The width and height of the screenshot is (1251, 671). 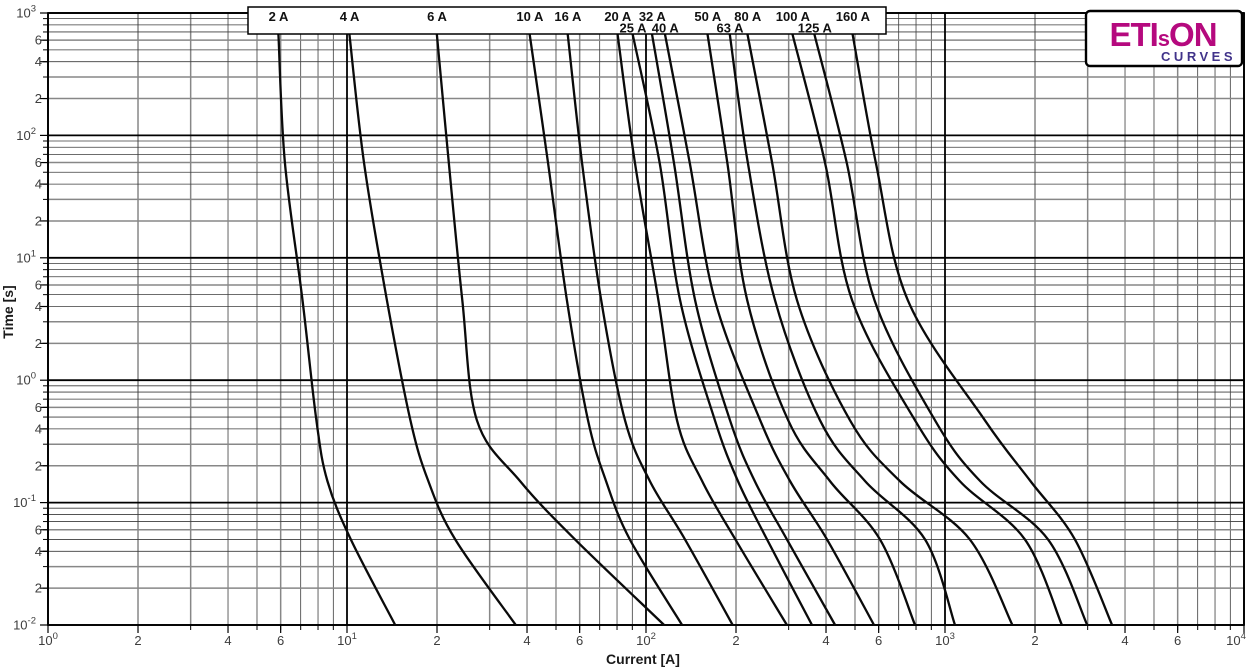 I want to click on curve-20-a, so click(x=701, y=325).